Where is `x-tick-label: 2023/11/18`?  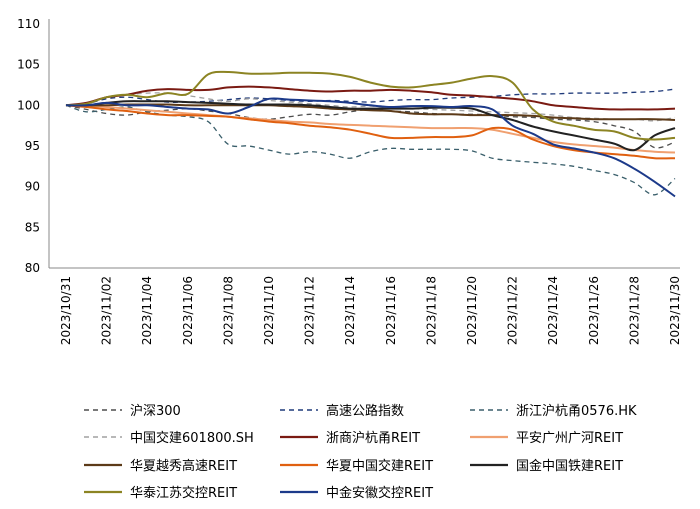 x-tick-label: 2023/11/18 is located at coordinates (431, 310).